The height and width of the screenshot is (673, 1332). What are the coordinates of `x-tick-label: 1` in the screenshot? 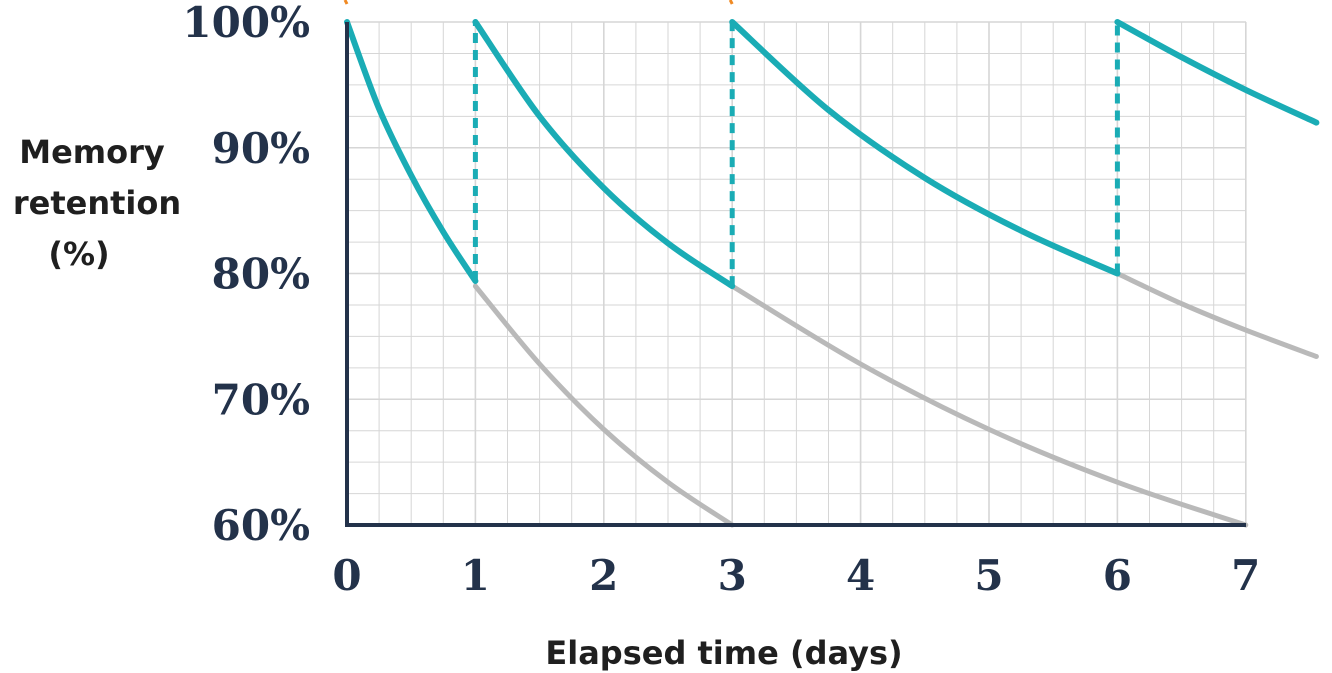 It's located at (475, 575).